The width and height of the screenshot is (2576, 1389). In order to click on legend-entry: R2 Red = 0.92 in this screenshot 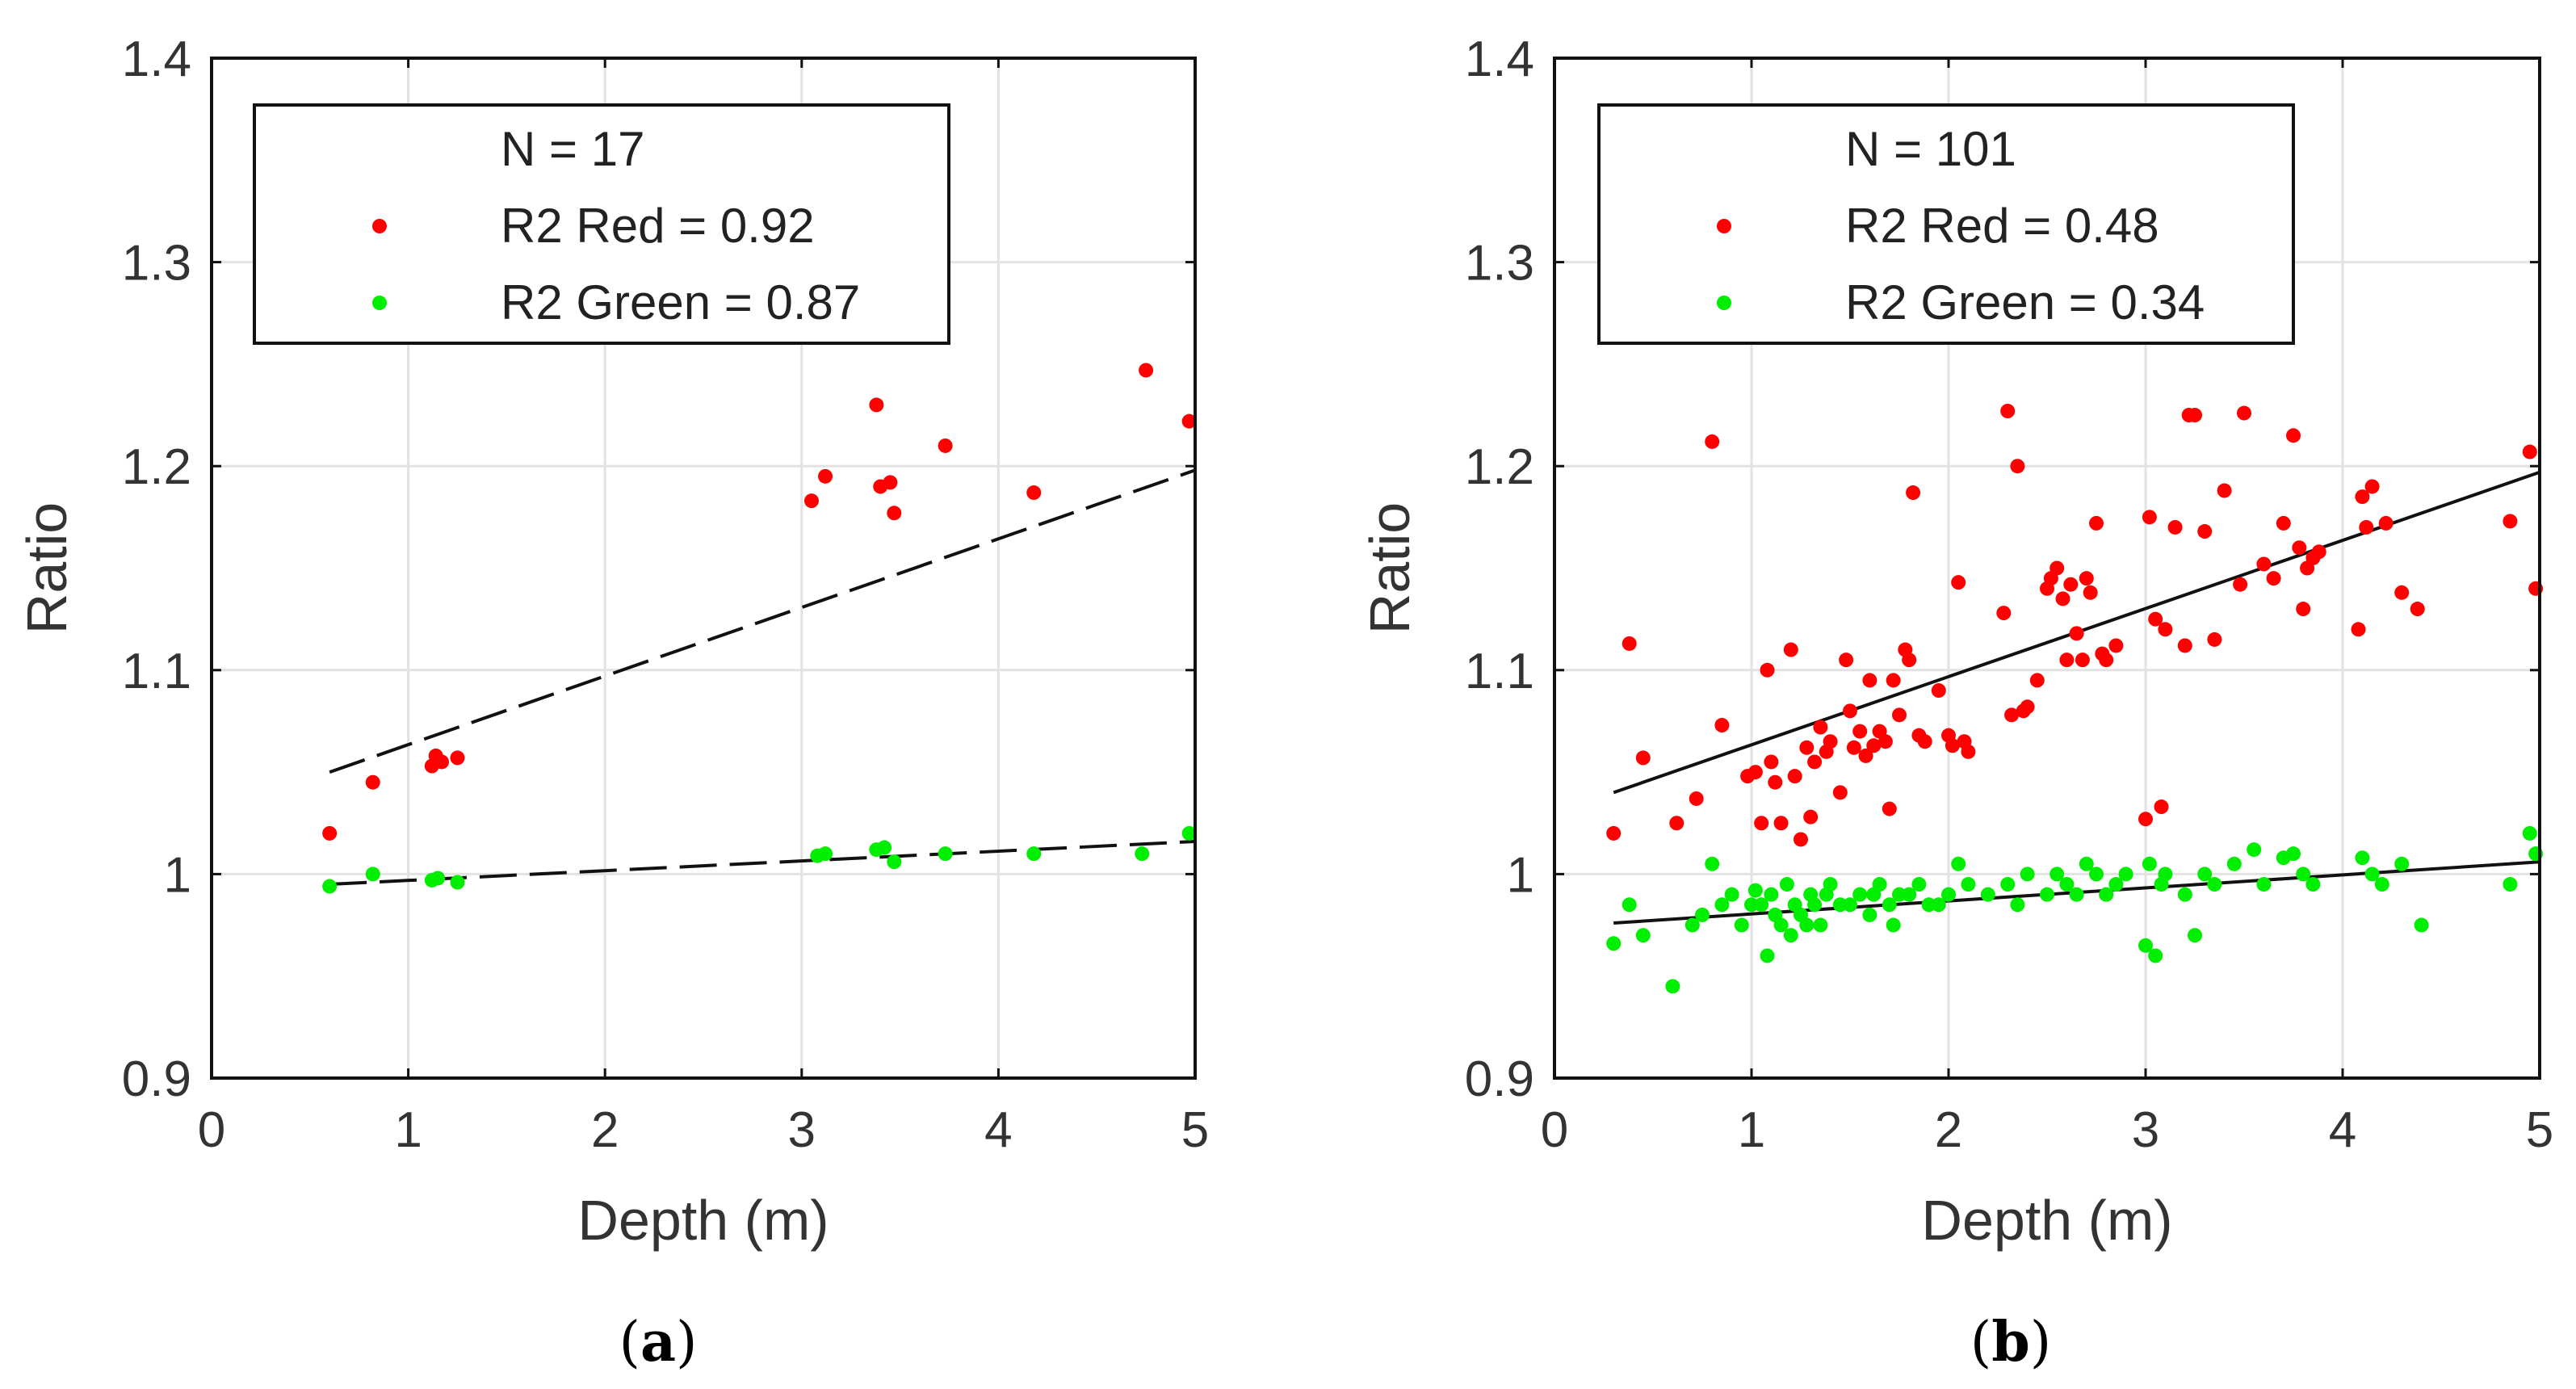, I will do `click(658, 226)`.